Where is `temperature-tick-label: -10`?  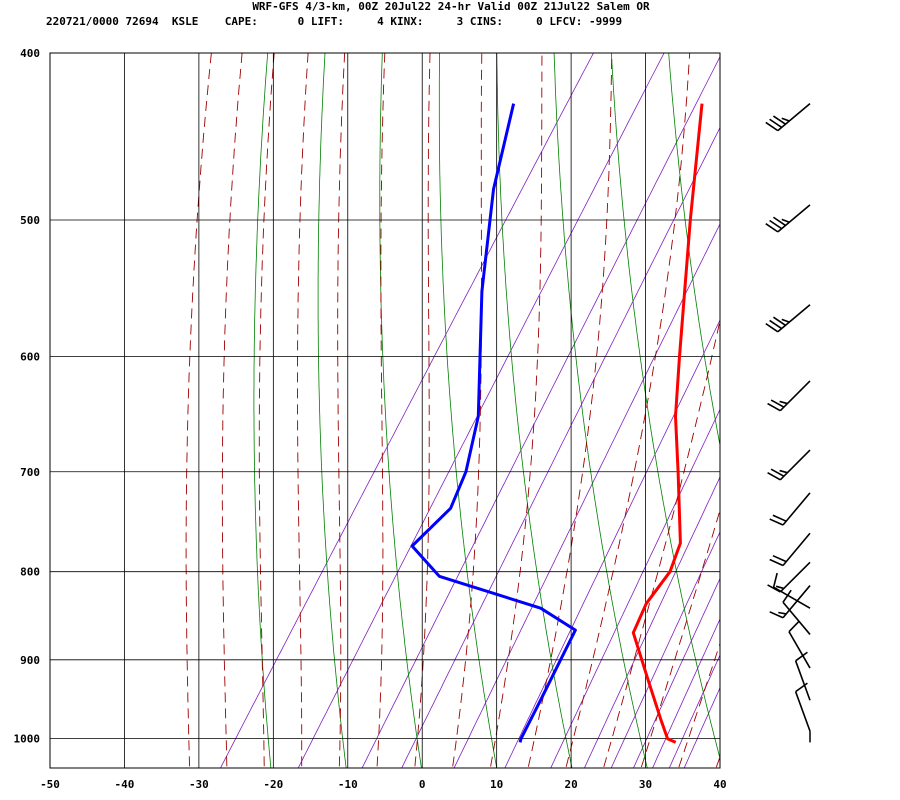
temperature-tick-label: -10 is located at coordinates (348, 784).